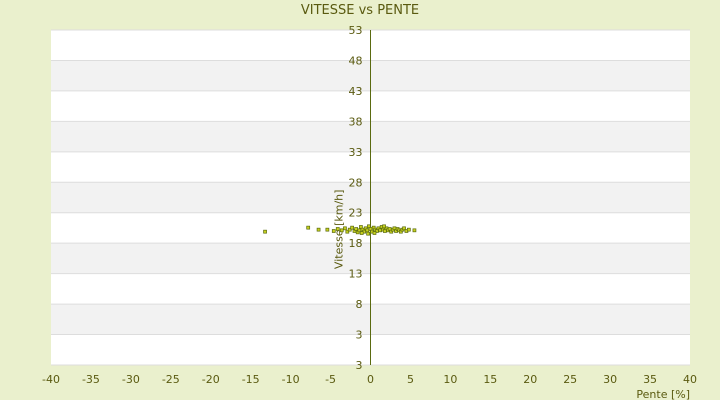  I want to click on x-tick-label: -10, so click(291, 379).